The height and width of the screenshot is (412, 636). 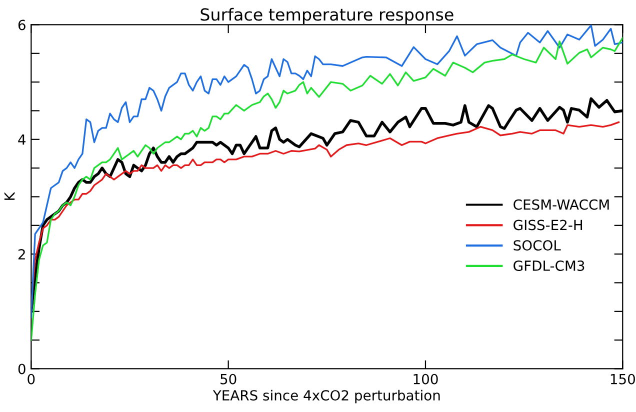 What do you see at coordinates (327, 16) in the screenshot?
I see `chart-title: Surface temperature response` at bounding box center [327, 16].